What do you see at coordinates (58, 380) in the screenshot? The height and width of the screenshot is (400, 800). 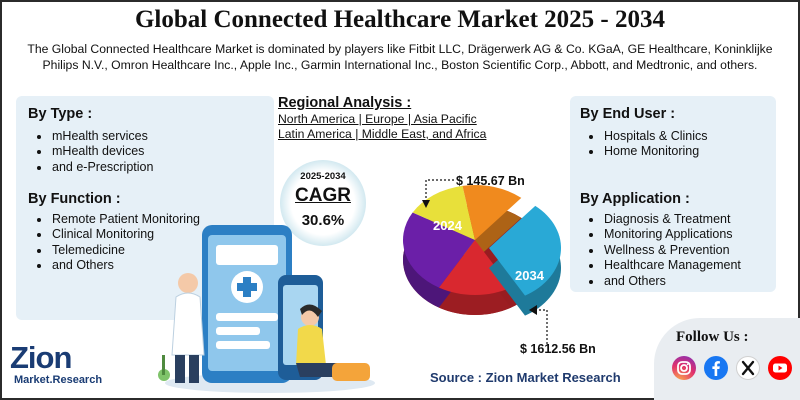 I see `logo-subtitle: Market.Research` at bounding box center [58, 380].